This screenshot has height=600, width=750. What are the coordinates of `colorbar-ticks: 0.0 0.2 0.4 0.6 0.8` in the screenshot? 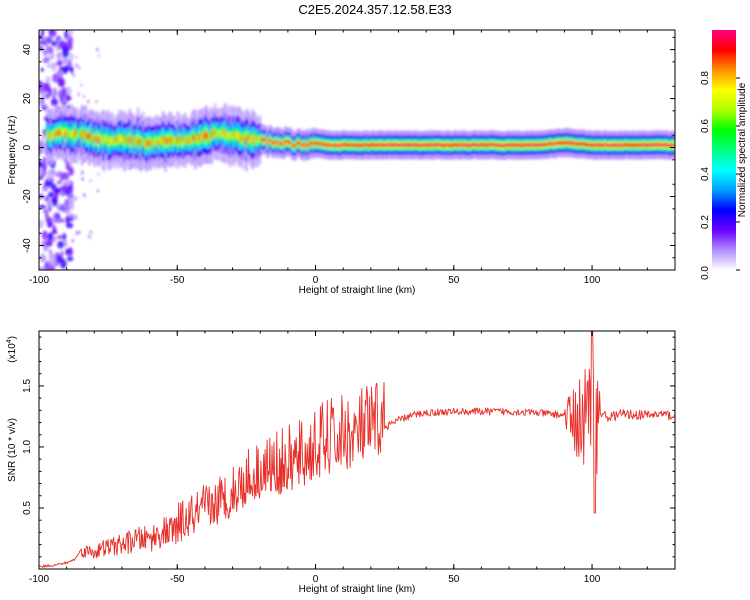 It's located at (720, 175).